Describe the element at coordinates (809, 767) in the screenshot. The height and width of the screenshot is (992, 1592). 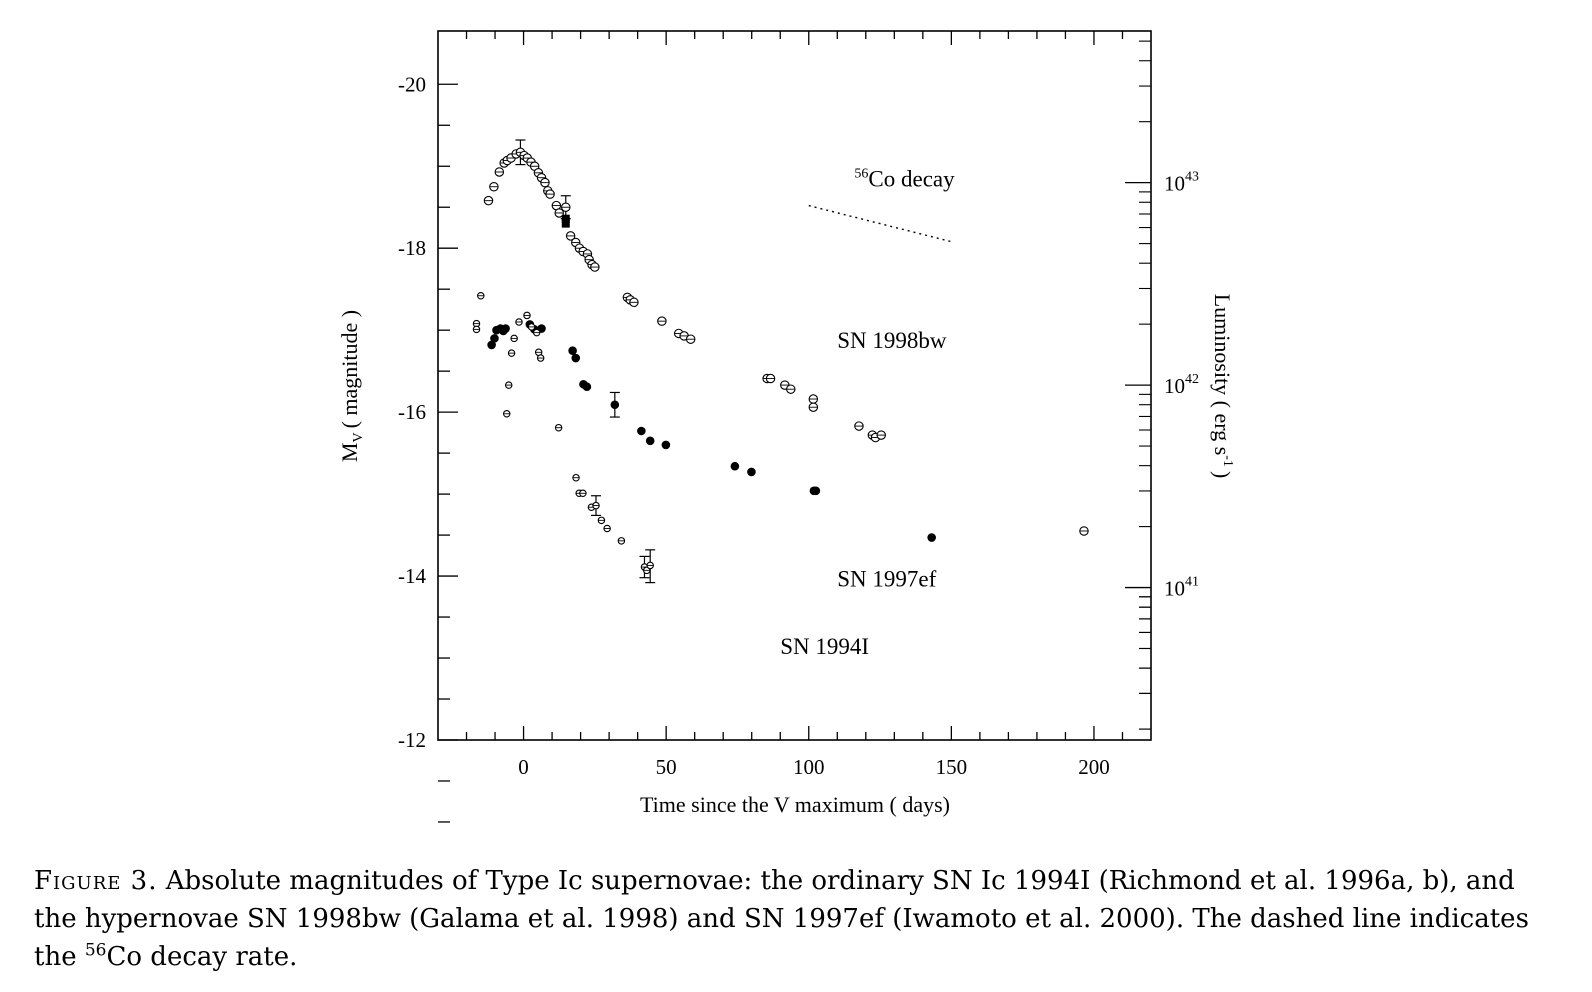
I see `x-tick-label: 100` at that location.